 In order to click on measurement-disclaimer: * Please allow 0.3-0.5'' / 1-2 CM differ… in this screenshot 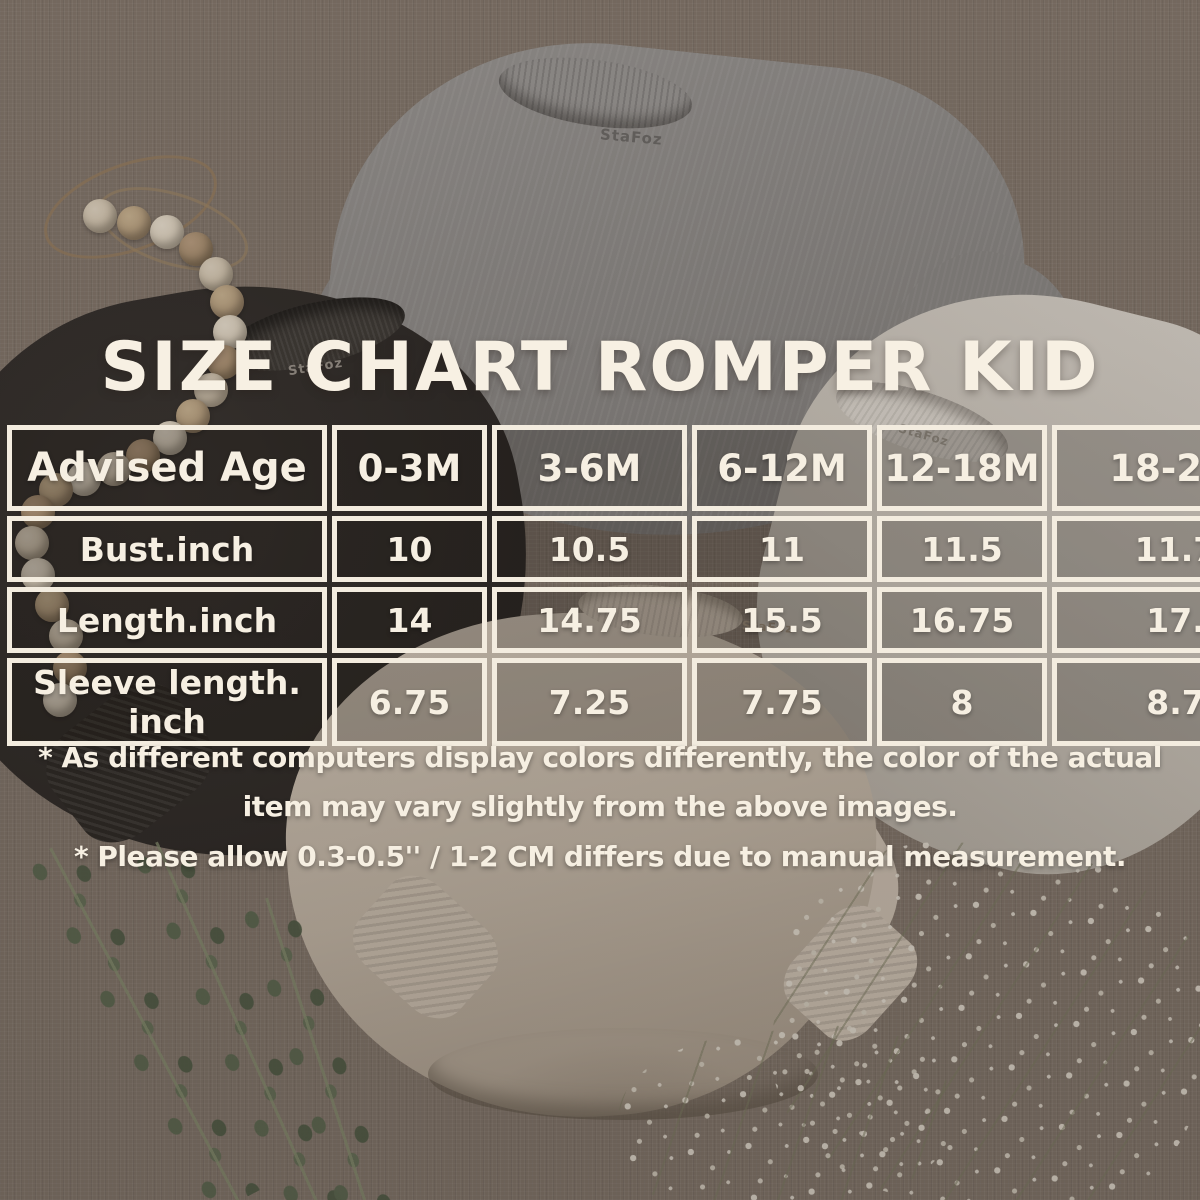, I will do `click(600, 856)`.